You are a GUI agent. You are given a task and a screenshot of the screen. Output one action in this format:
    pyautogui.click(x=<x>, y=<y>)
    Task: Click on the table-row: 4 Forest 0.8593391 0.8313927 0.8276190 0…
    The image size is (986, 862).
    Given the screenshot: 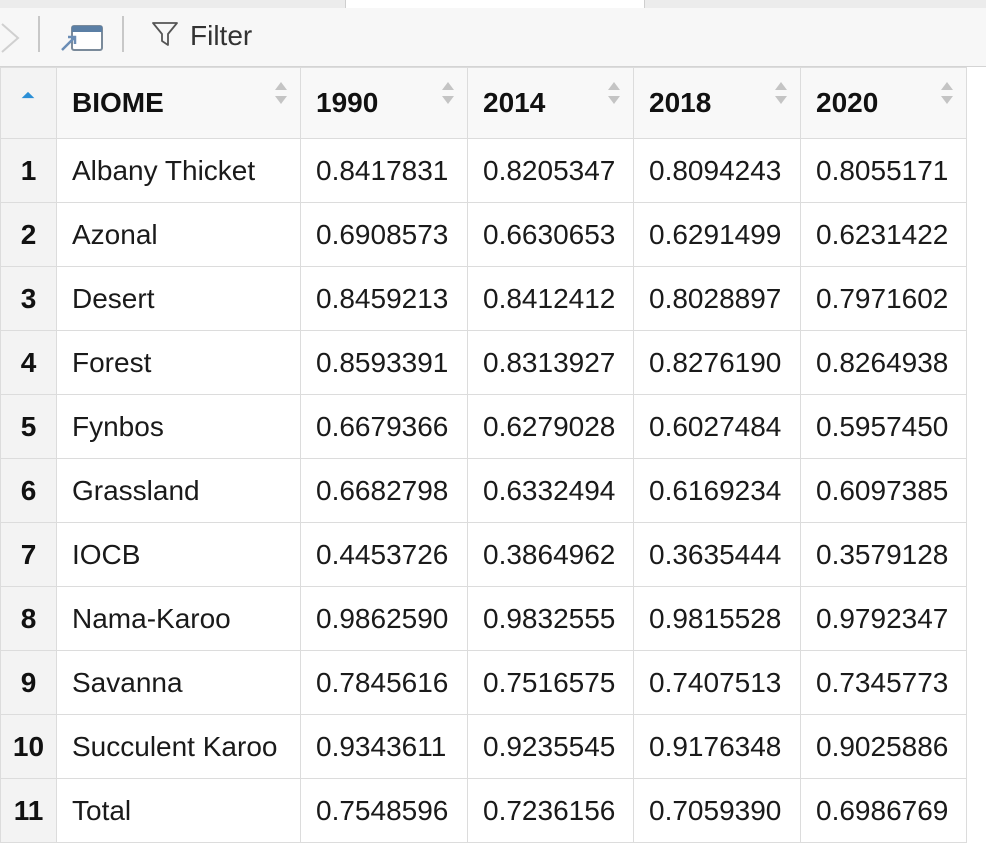 What is the action you would take?
    pyautogui.click(x=483, y=362)
    